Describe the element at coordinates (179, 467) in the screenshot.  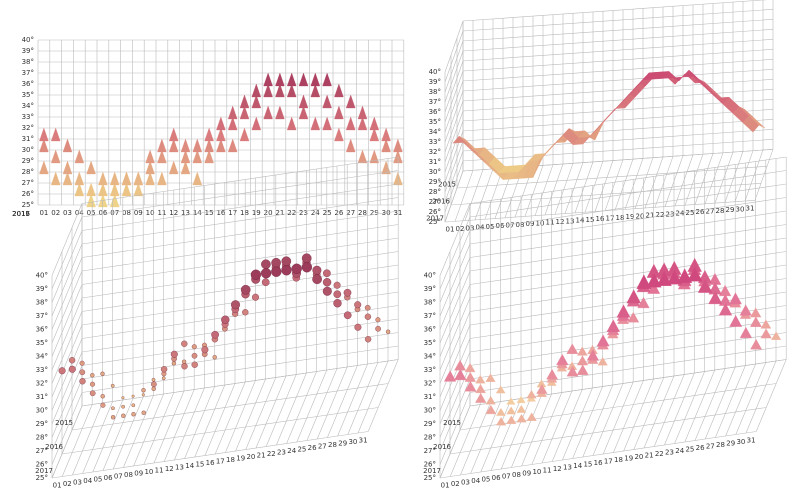
I see `x-tick-label: 13` at that location.